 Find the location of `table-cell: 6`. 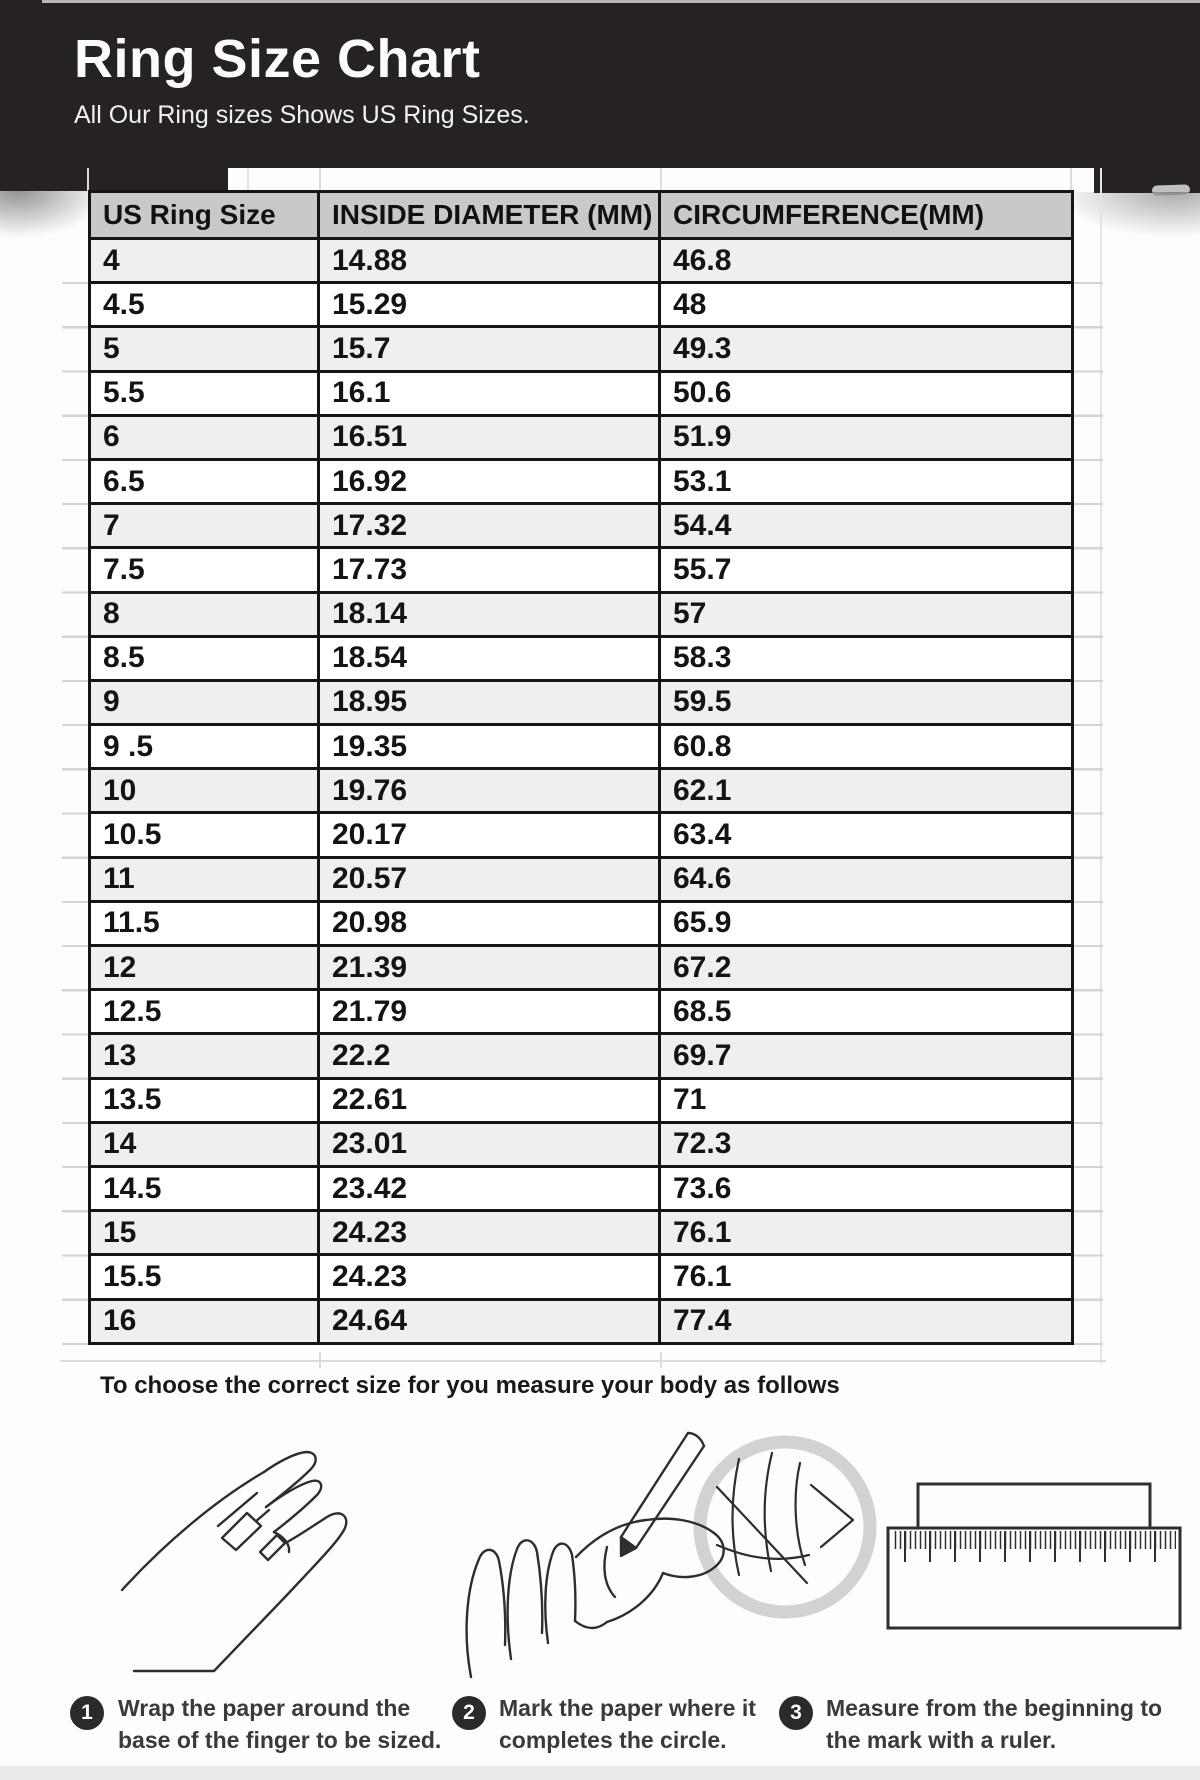

table-cell: 6 is located at coordinates (204, 437).